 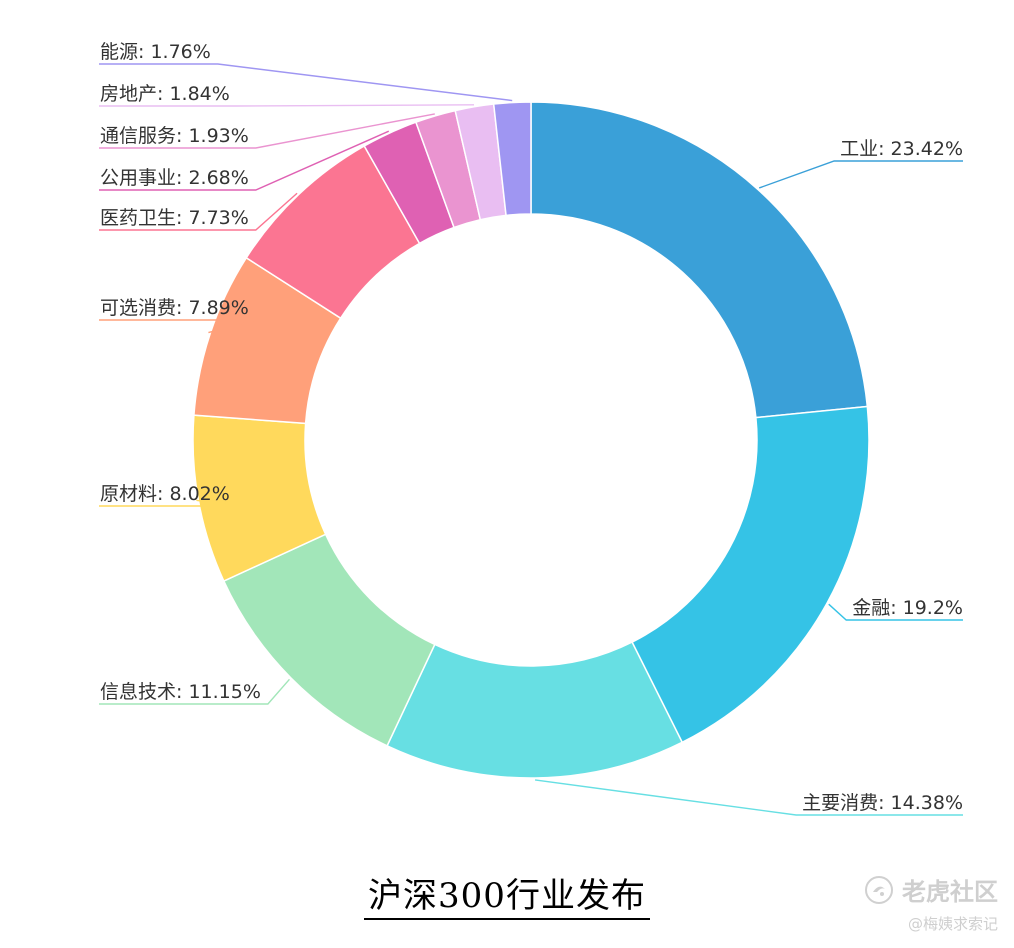 What do you see at coordinates (507, 898) in the screenshot?
I see `chart-caption-text: 沪深300行业发布` at bounding box center [507, 898].